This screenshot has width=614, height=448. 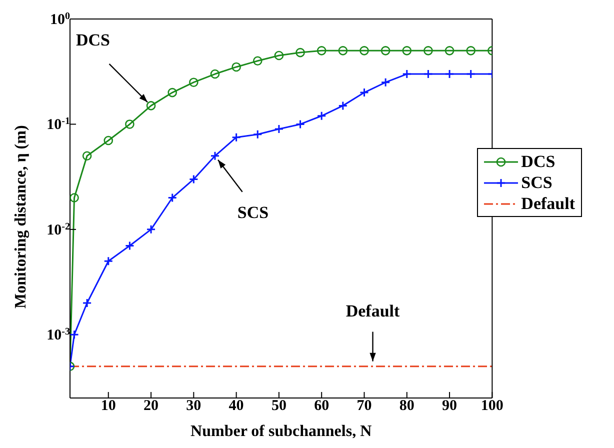 What do you see at coordinates (536, 182) in the screenshot?
I see `legend-label: SCS` at bounding box center [536, 182].